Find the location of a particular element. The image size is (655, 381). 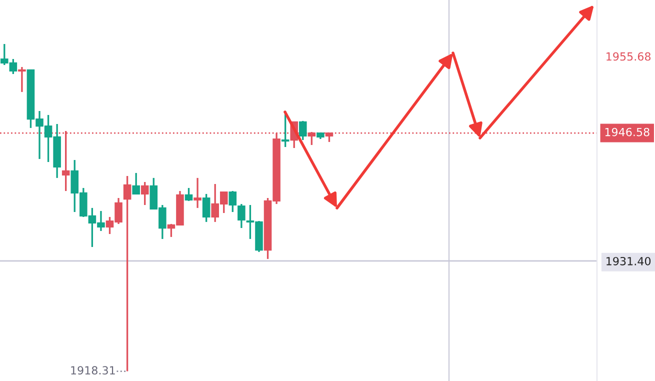

y-tick-label: 1955.68 is located at coordinates (628, 56).